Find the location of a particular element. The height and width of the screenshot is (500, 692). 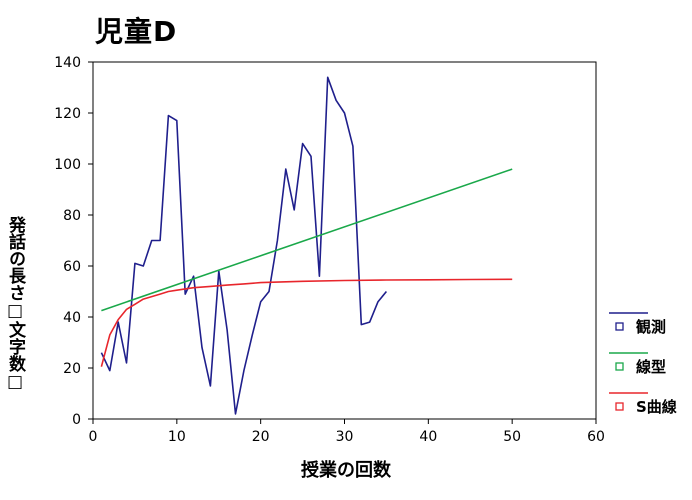

x-tick-label: 10 is located at coordinates (177, 437).